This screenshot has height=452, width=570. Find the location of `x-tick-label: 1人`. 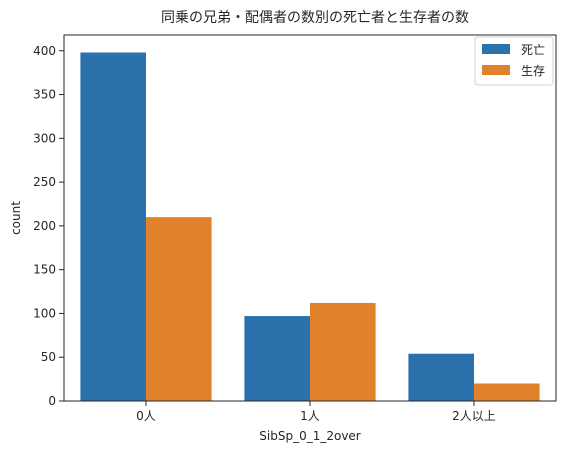

x-tick-label: 1人 is located at coordinates (310, 416).